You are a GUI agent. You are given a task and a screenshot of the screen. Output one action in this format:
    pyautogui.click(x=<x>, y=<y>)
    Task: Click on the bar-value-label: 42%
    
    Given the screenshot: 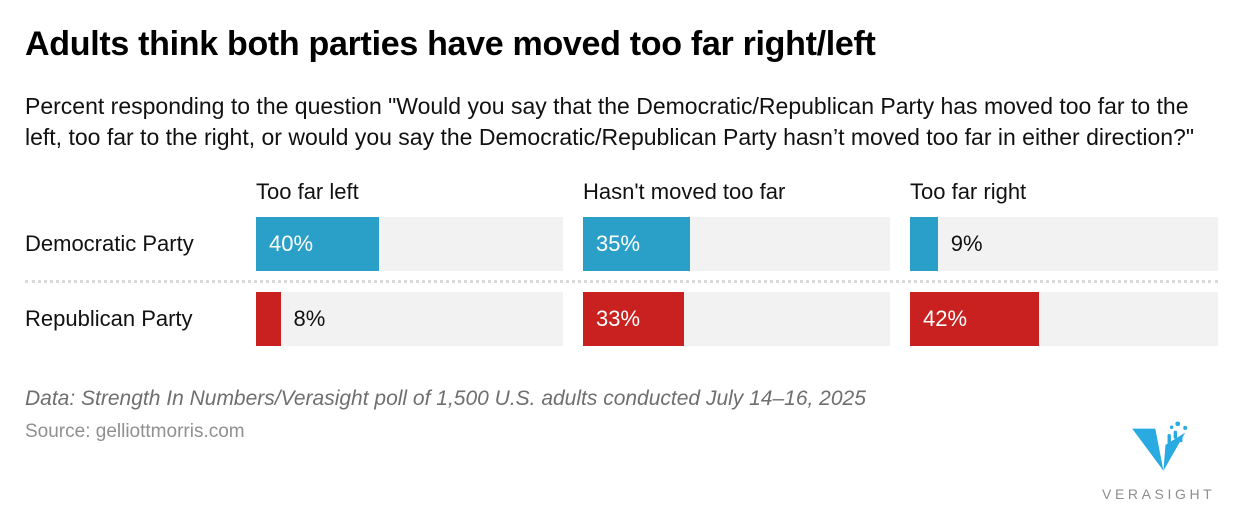 What is the action you would take?
    pyautogui.click(x=945, y=318)
    